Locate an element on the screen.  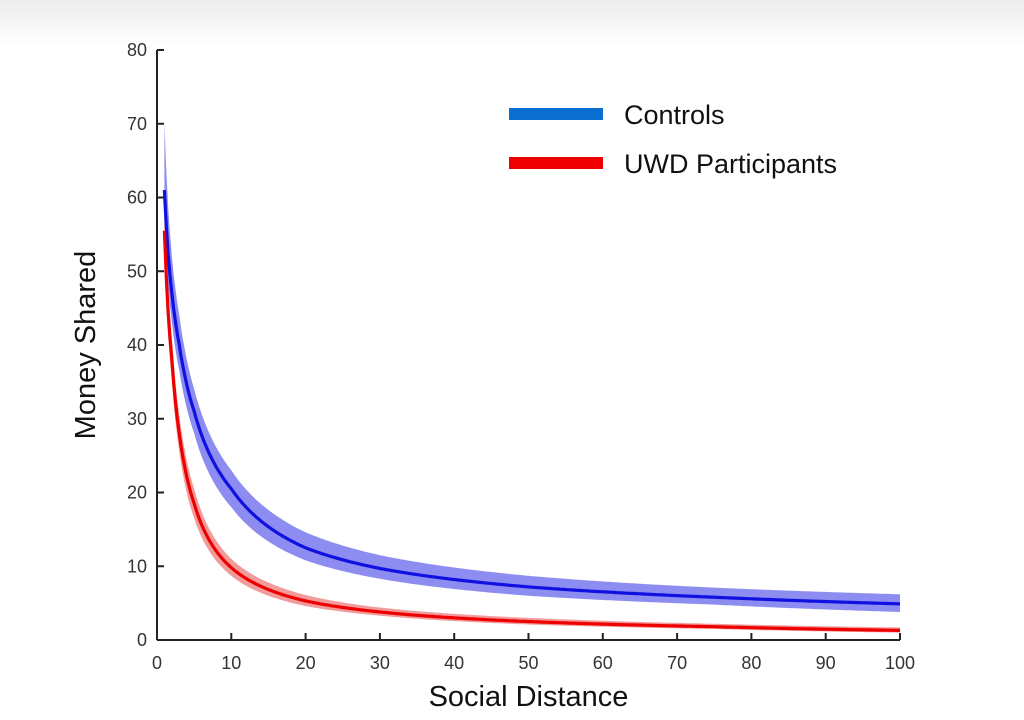
y-tick-label: 70 is located at coordinates (137, 124).